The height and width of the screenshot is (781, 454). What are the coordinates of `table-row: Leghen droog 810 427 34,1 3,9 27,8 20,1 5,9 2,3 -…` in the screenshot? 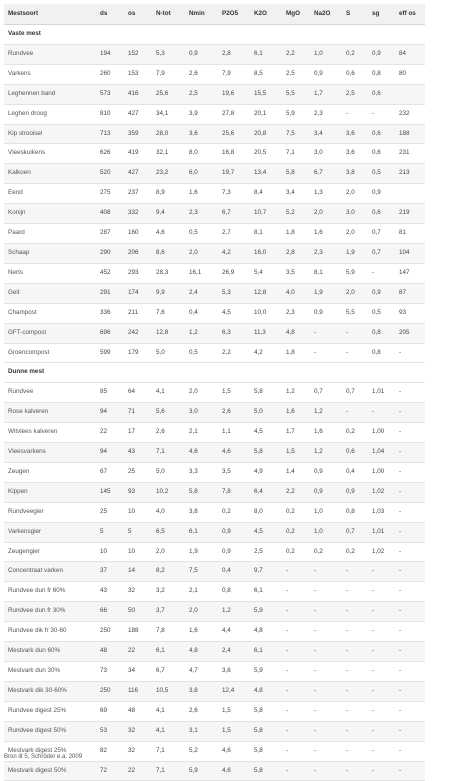 It's located at (214, 114).